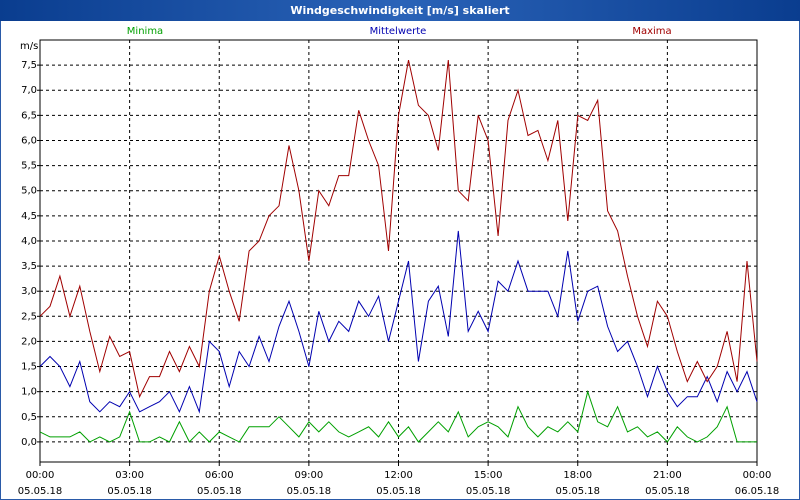  I want to click on x-tick-label: 03:00, so click(129, 475).